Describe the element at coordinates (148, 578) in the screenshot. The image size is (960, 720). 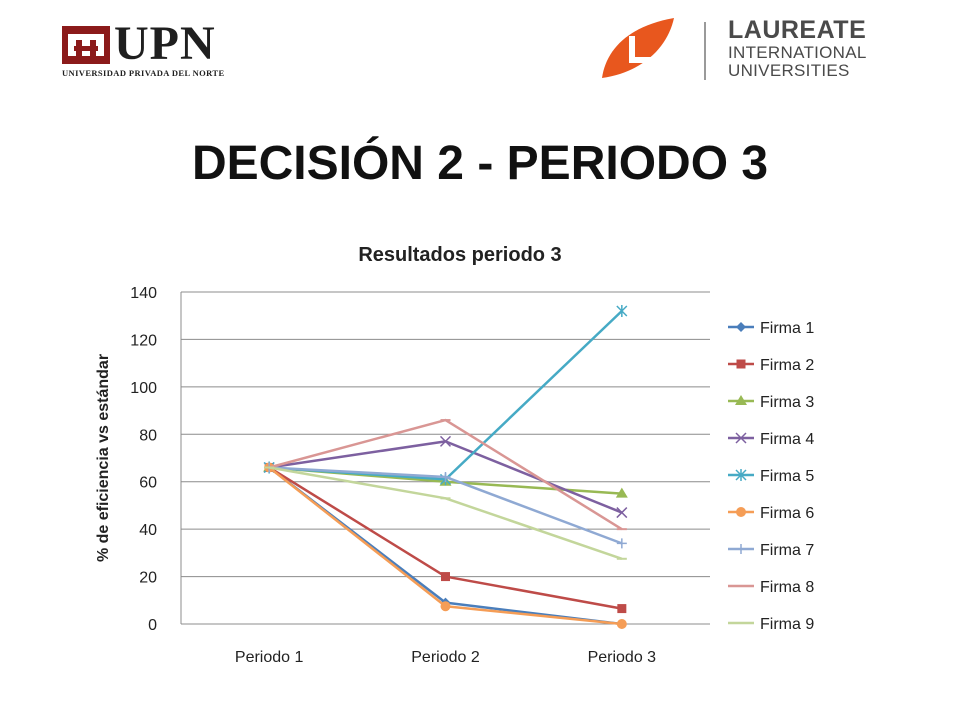
I see `y-tick-label: 20` at that location.